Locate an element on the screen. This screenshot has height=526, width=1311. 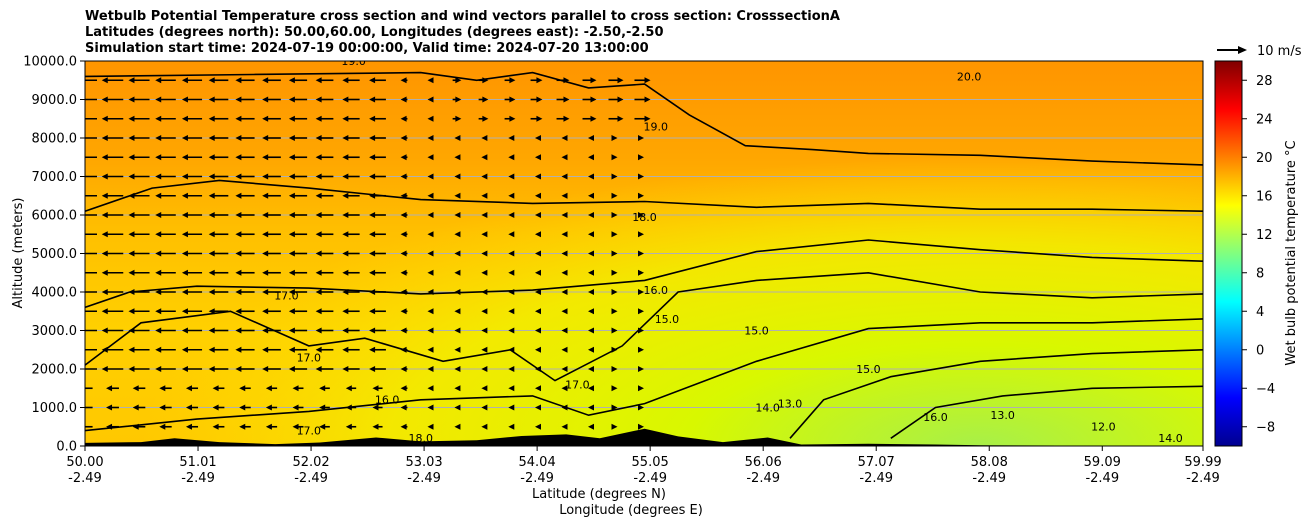
x-tick-label-lat: 52.02 is located at coordinates (310, 462).